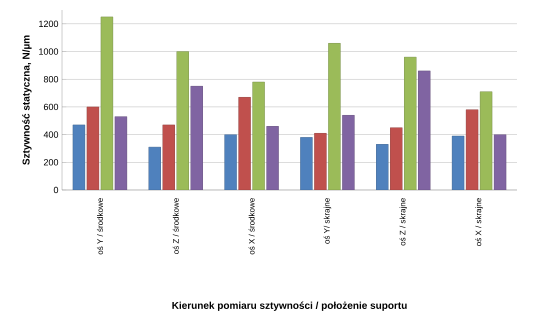  Describe the element at coordinates (51, 107) in the screenshot. I see `y-tick-label: 600` at that location.